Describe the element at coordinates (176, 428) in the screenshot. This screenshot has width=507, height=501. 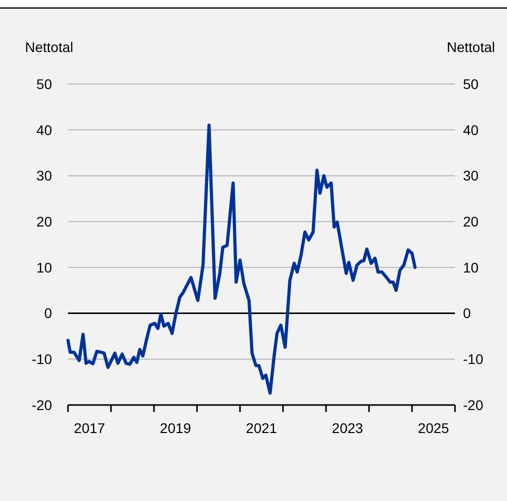
I see `x-tick-label: 2019` at that location.